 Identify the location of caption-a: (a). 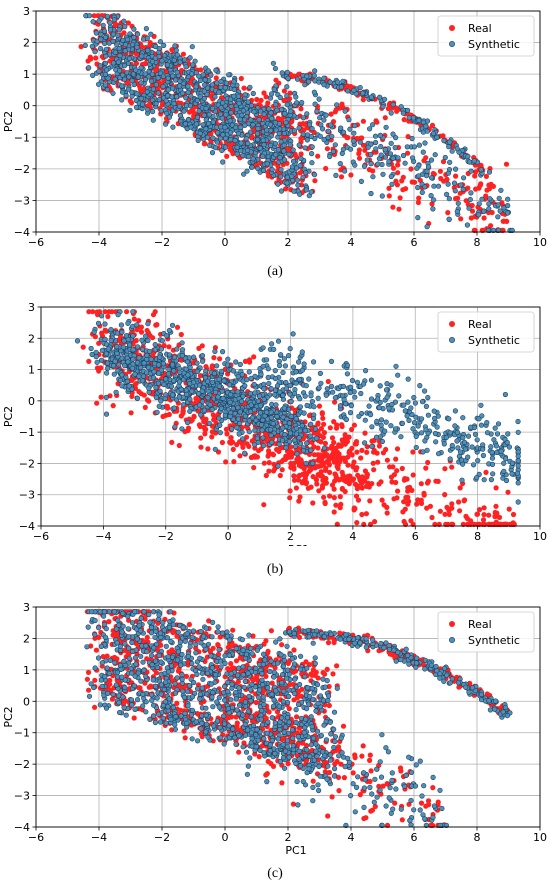
(275, 271).